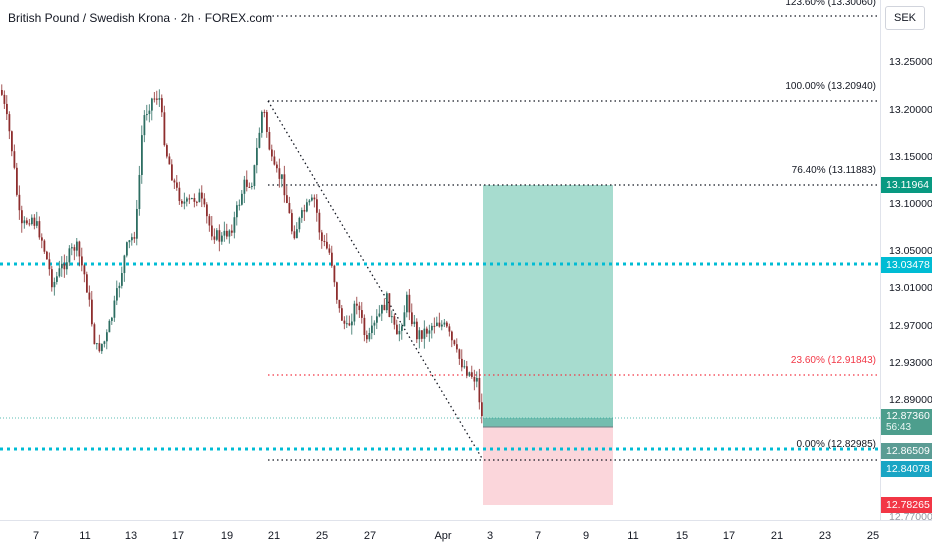  Describe the element at coordinates (548, 302) in the screenshot. I see `profit-zone` at that location.